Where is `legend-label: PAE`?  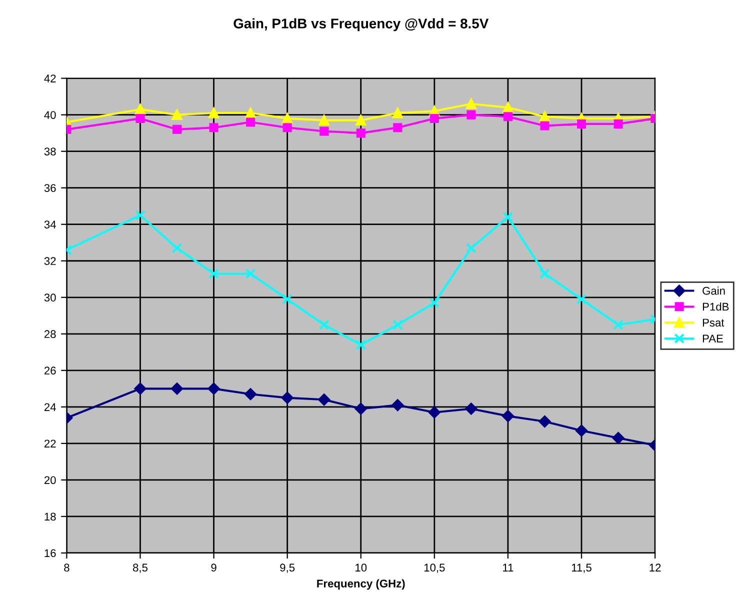
legend-label: PAE is located at coordinates (712, 338).